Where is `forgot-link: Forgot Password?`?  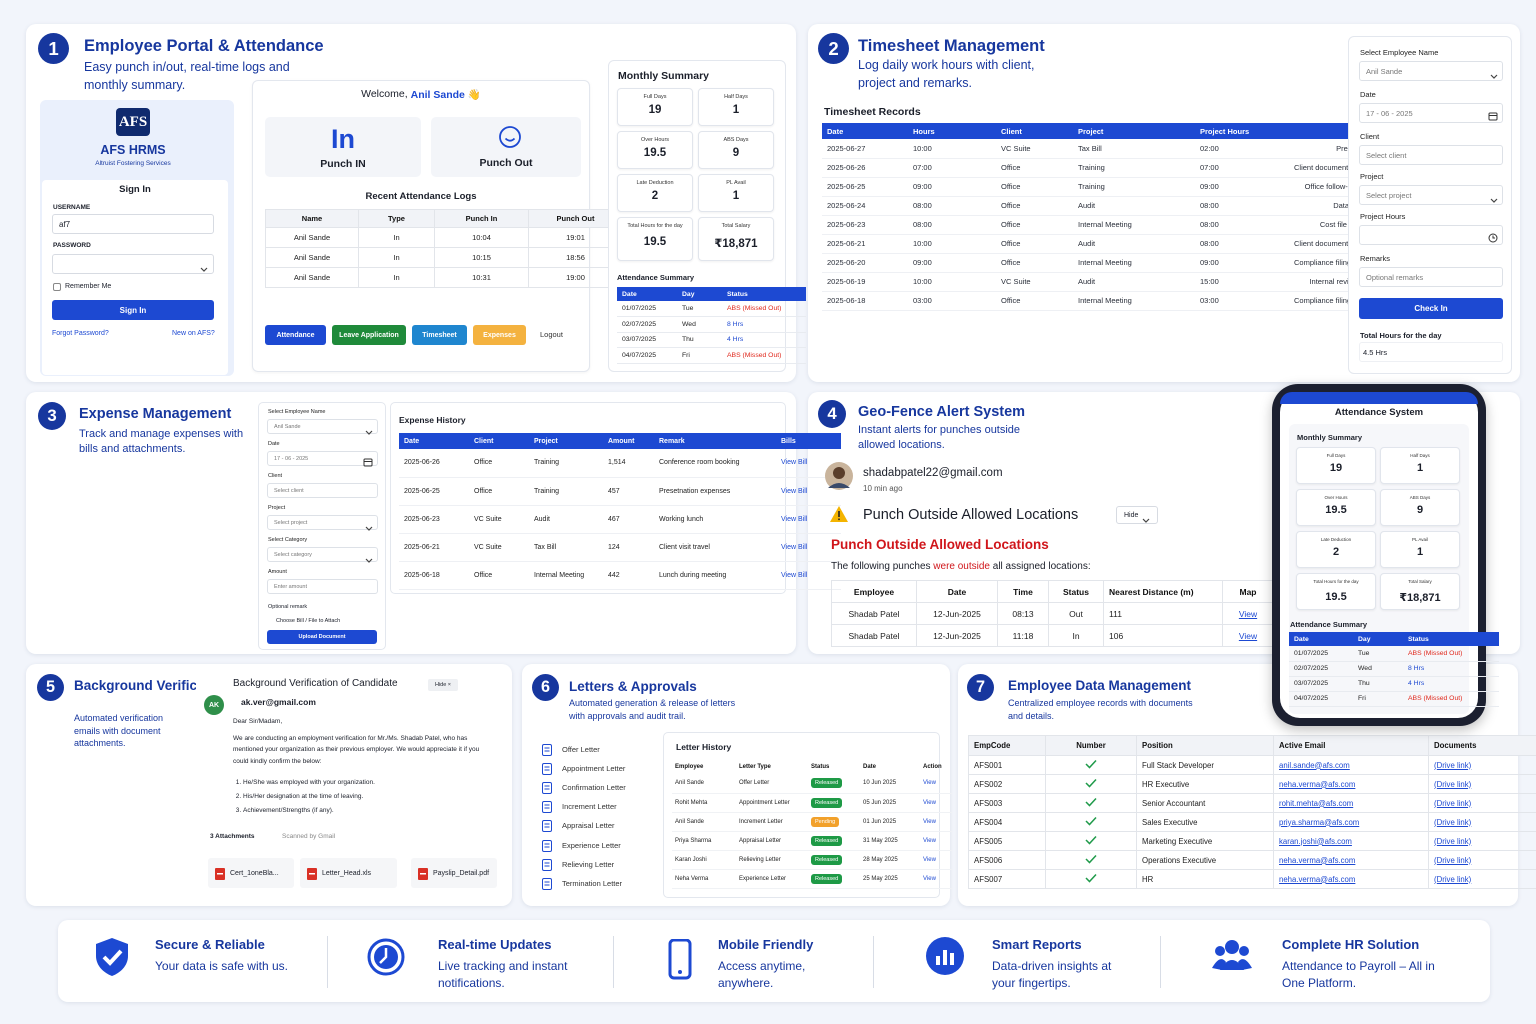 forgot-link: Forgot Password? is located at coordinates (80, 333).